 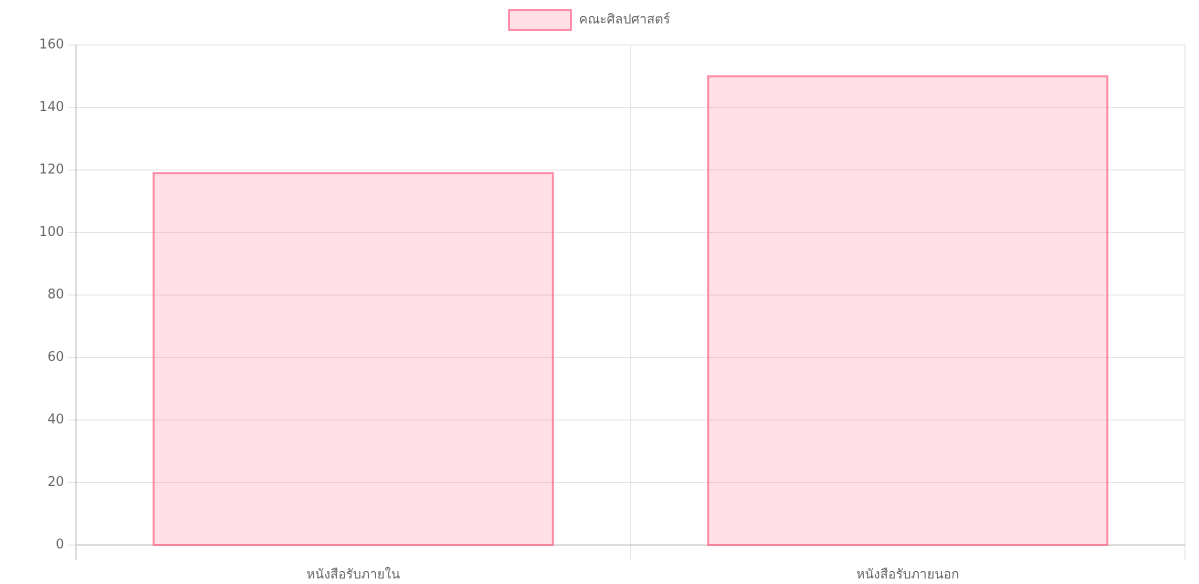 I want to click on y-tick-label: 20, so click(x=55, y=482).